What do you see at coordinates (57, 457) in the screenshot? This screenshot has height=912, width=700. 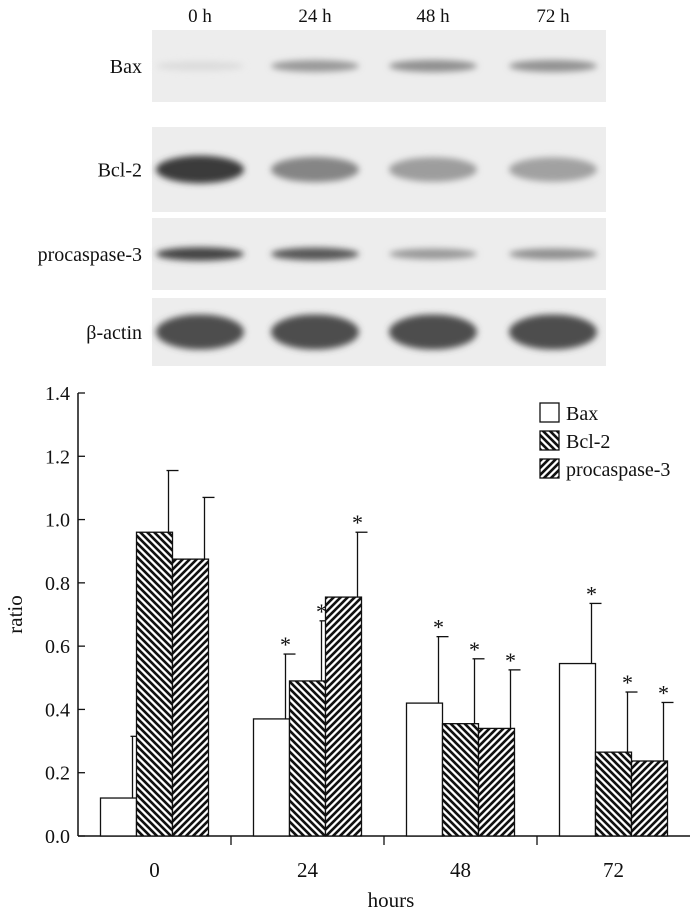 I see `y-tick-label: 1.2` at bounding box center [57, 457].